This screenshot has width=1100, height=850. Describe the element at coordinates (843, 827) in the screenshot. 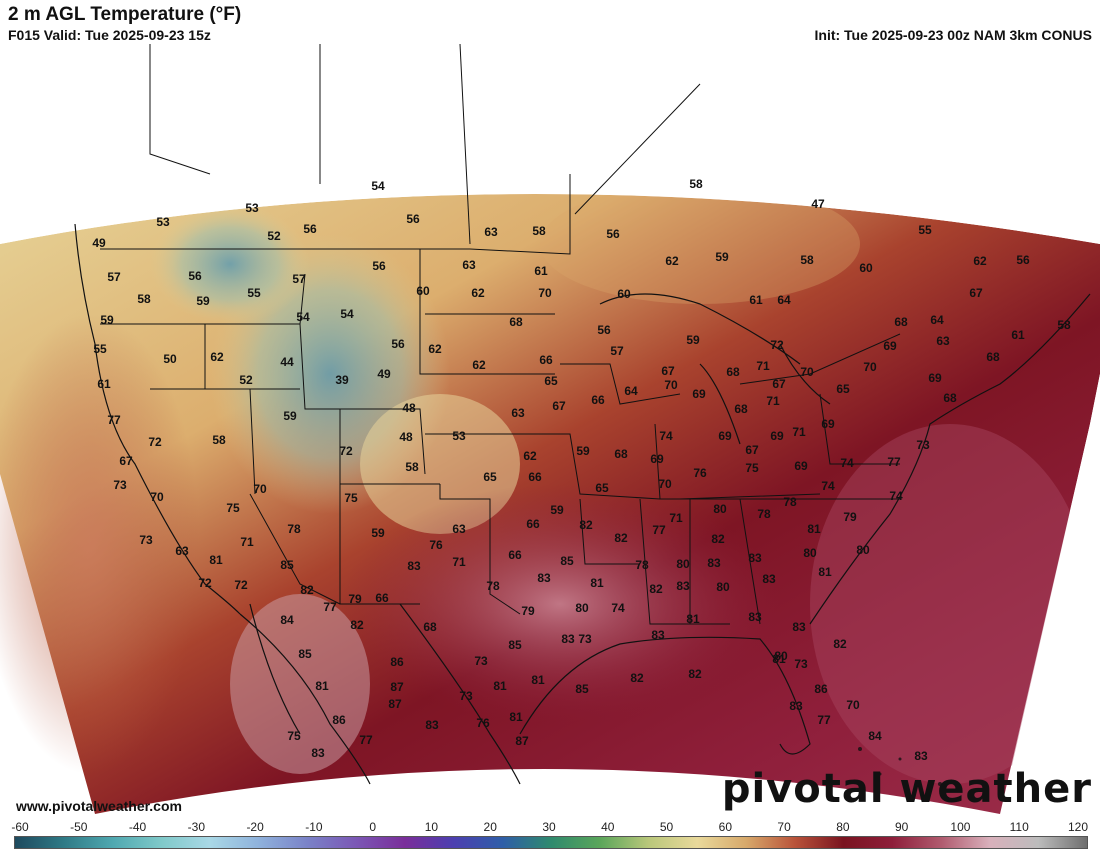

I see `scale-tick: 80` at that location.